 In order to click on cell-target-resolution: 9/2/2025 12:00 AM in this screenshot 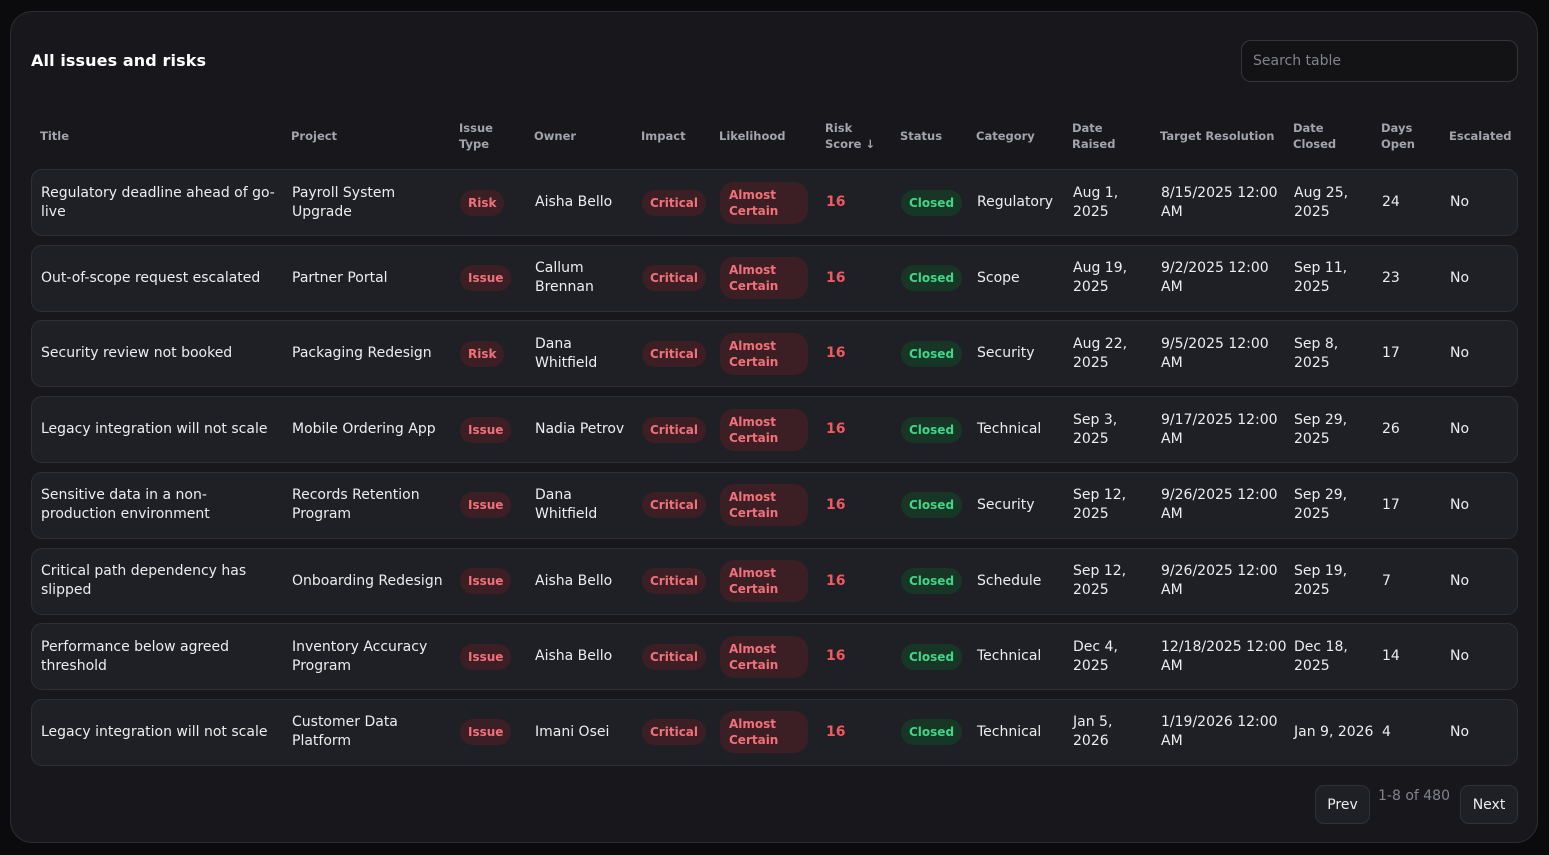, I will do `click(1215, 278)`.